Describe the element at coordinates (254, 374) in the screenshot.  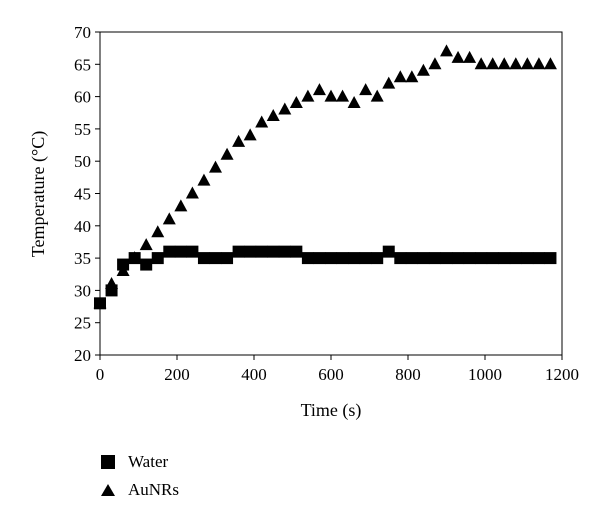
I see `x-tick-label: 400` at that location.